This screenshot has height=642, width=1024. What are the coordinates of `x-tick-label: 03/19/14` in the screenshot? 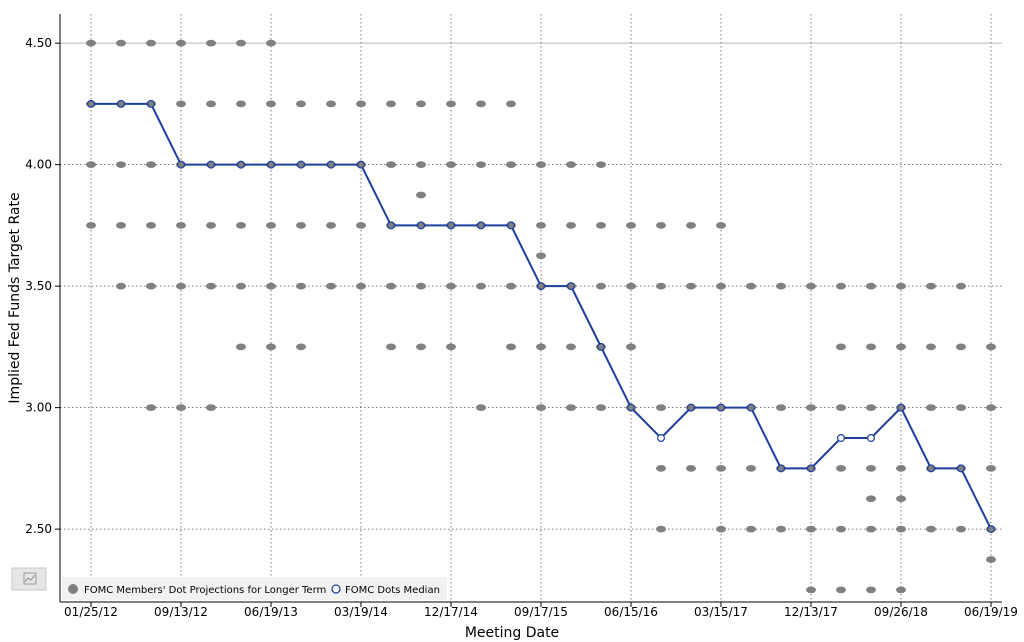 It's located at (361, 612).